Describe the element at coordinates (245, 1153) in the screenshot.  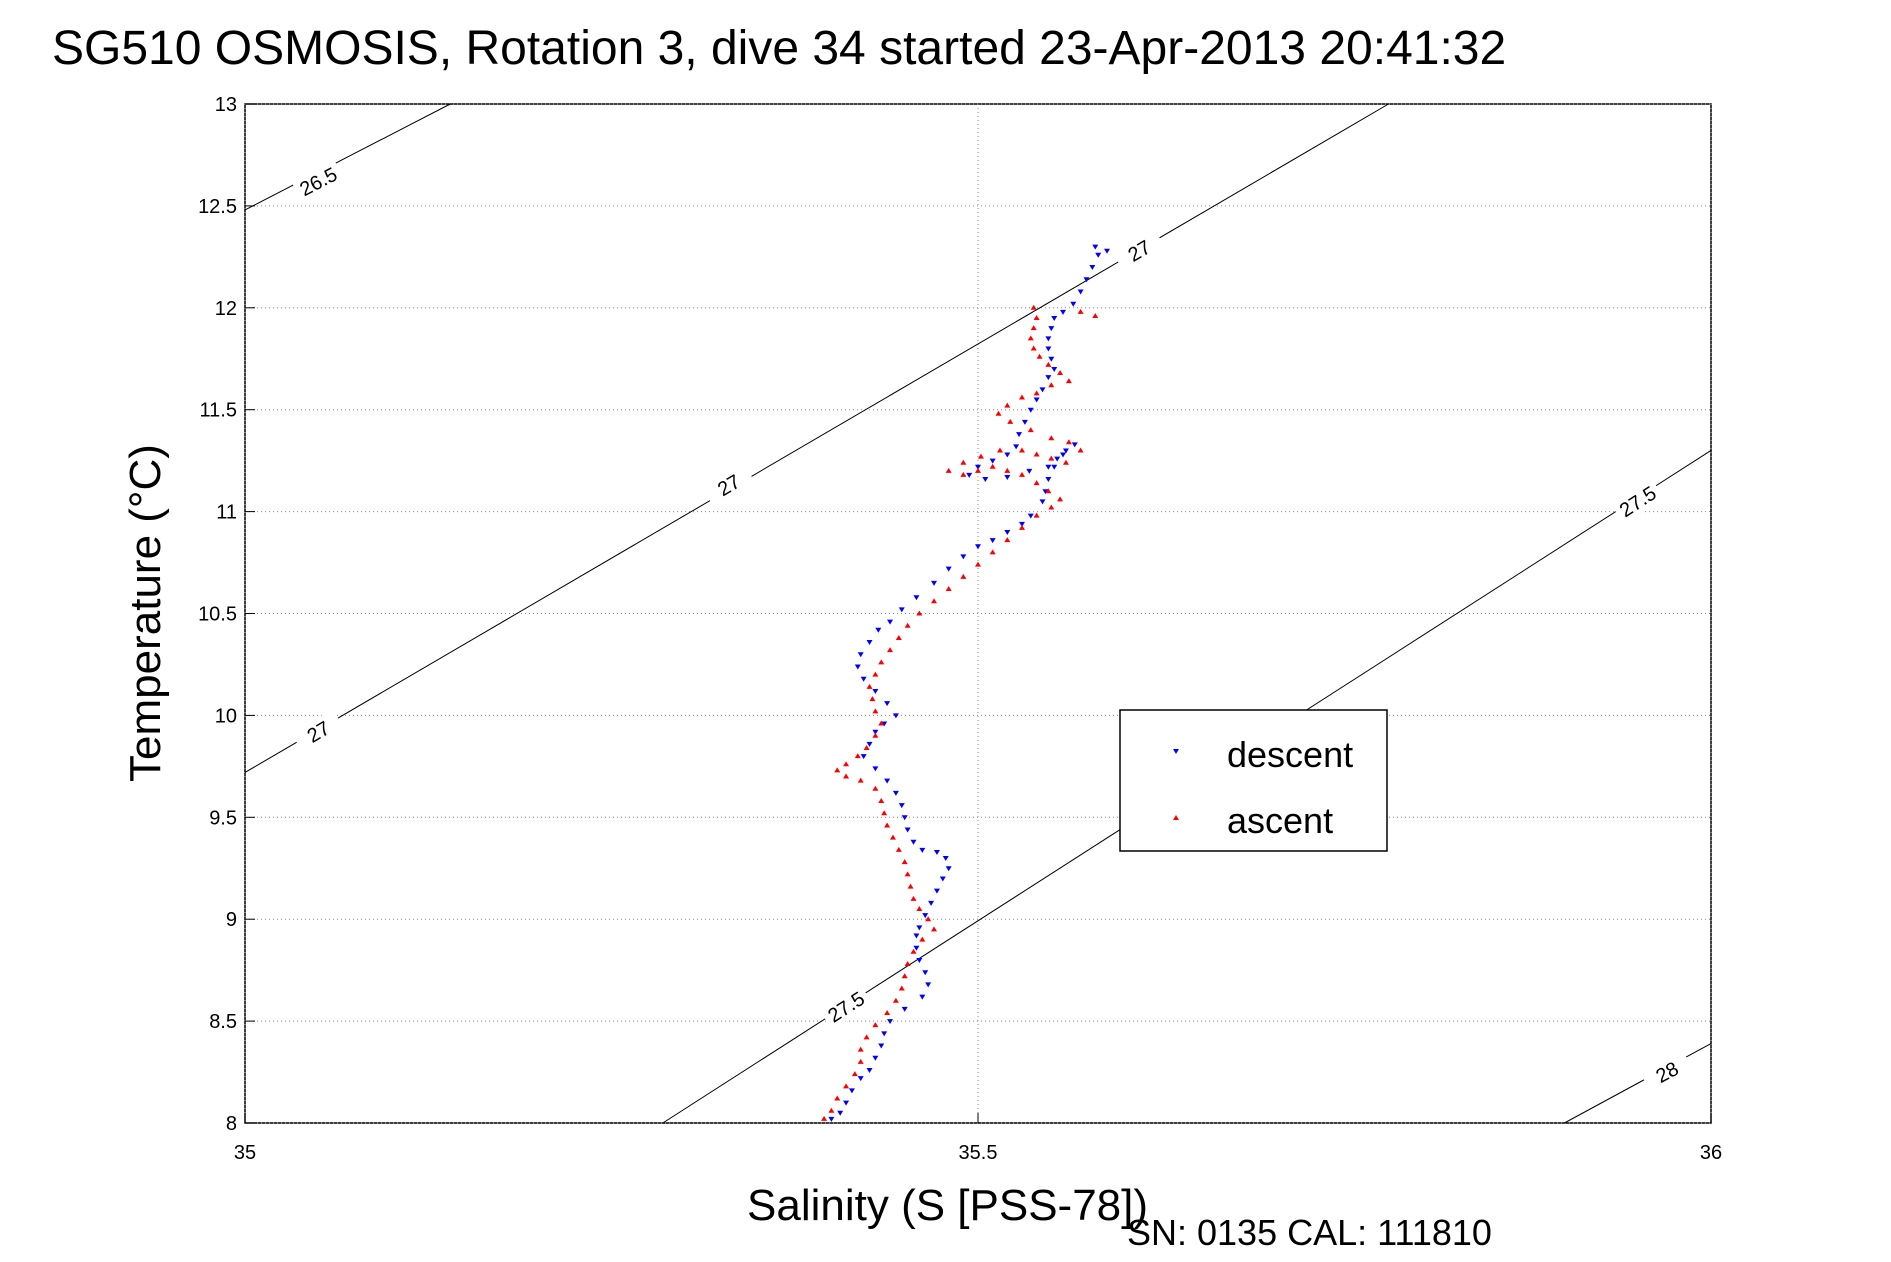
I see `x-tick-label: 35` at that location.